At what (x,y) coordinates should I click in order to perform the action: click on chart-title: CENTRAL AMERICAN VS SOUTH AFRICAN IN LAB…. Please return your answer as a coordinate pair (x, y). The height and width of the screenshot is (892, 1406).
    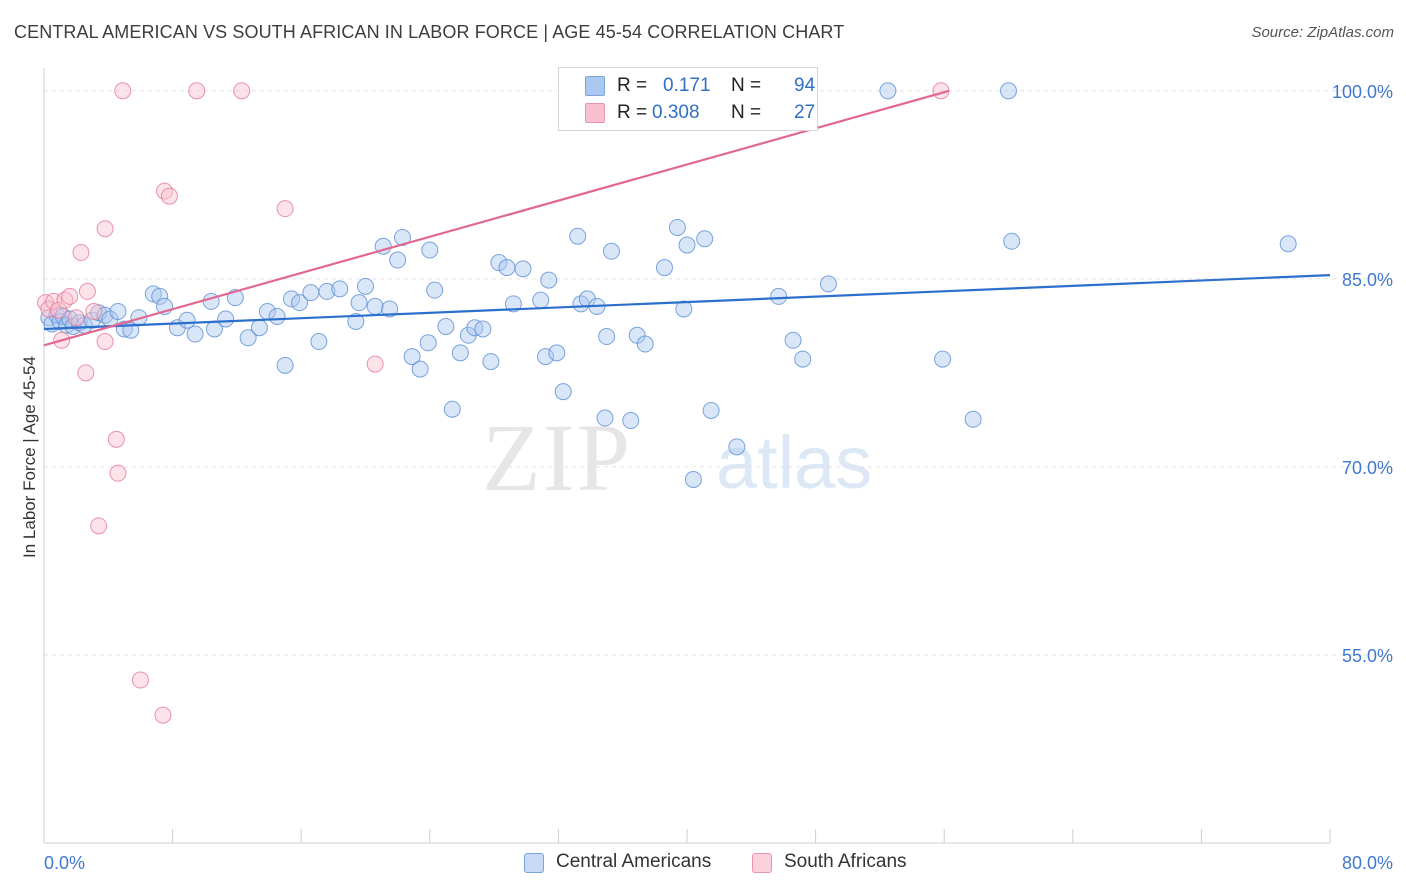
    Looking at the image, I should click on (429, 32).